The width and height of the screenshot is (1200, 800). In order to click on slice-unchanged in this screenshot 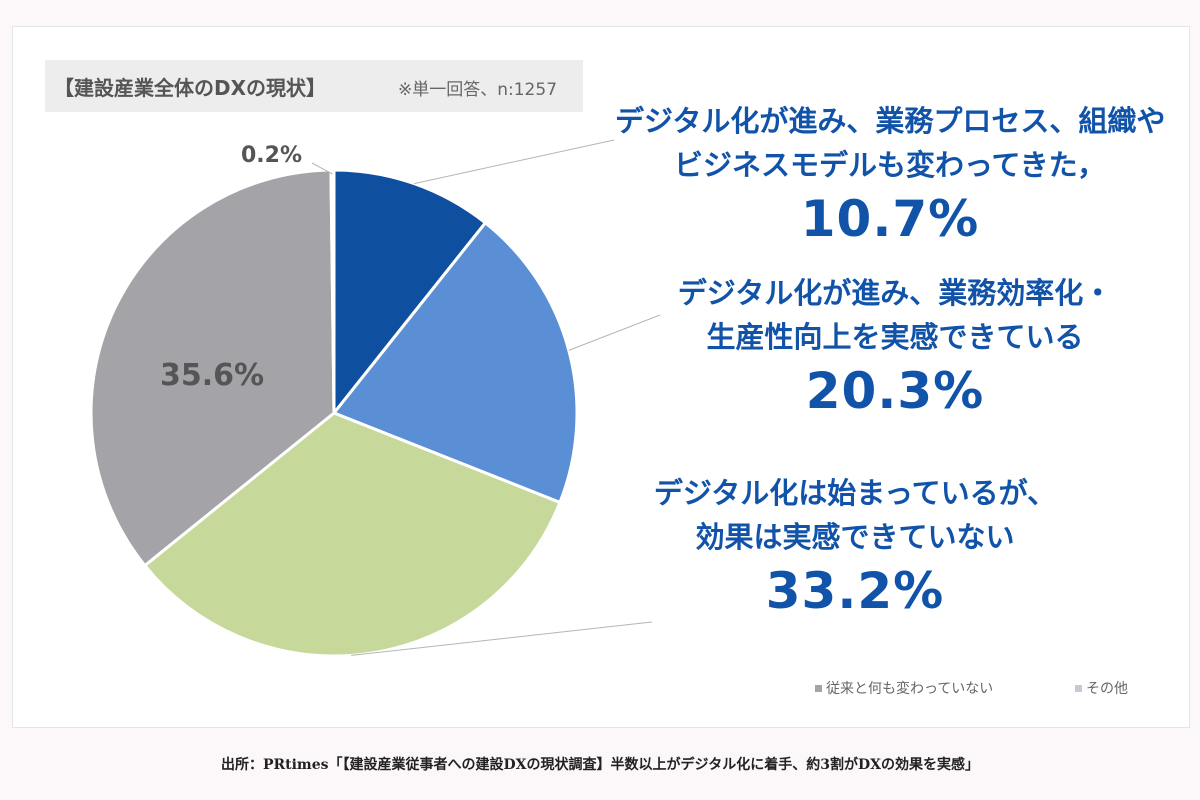, I will do `click(212, 368)`.